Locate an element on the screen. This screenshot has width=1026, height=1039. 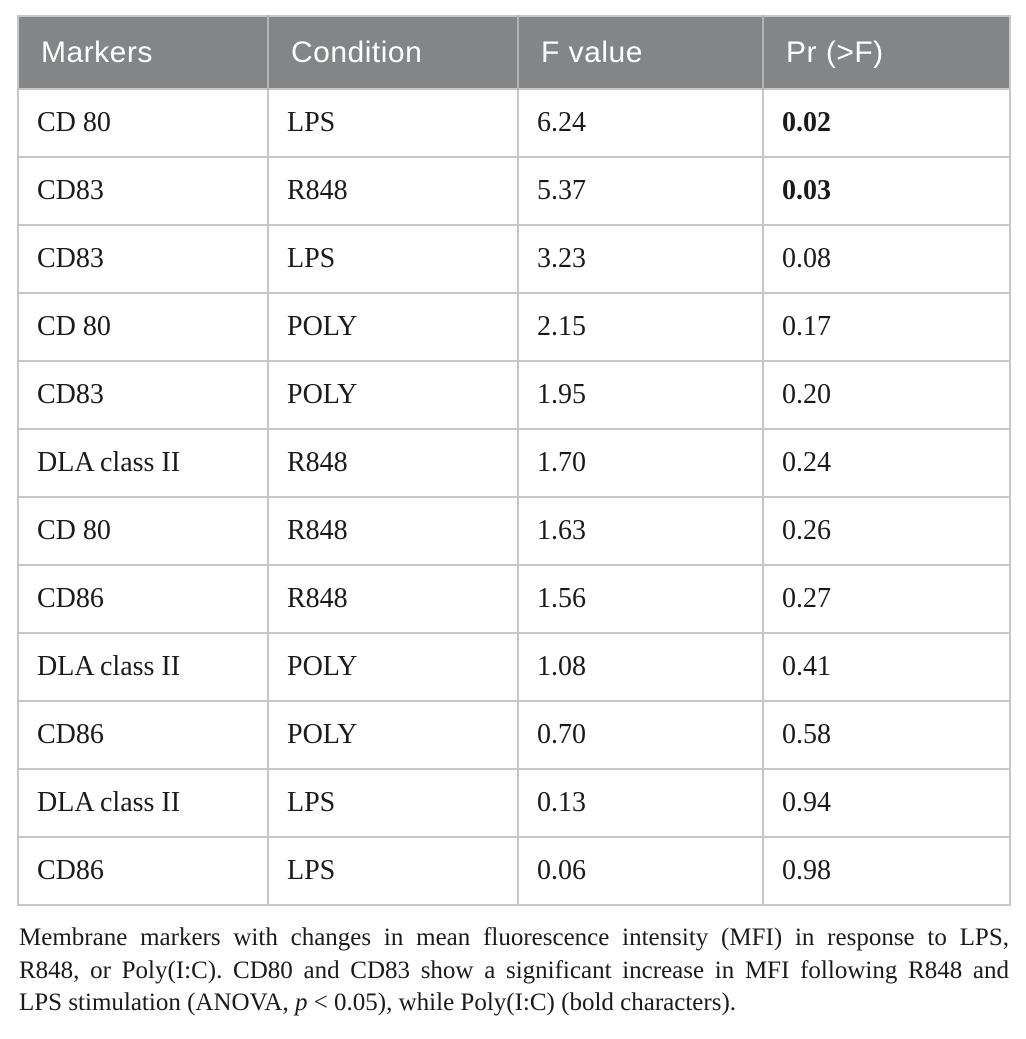
cell-f-value: 0.13 is located at coordinates (640, 802).